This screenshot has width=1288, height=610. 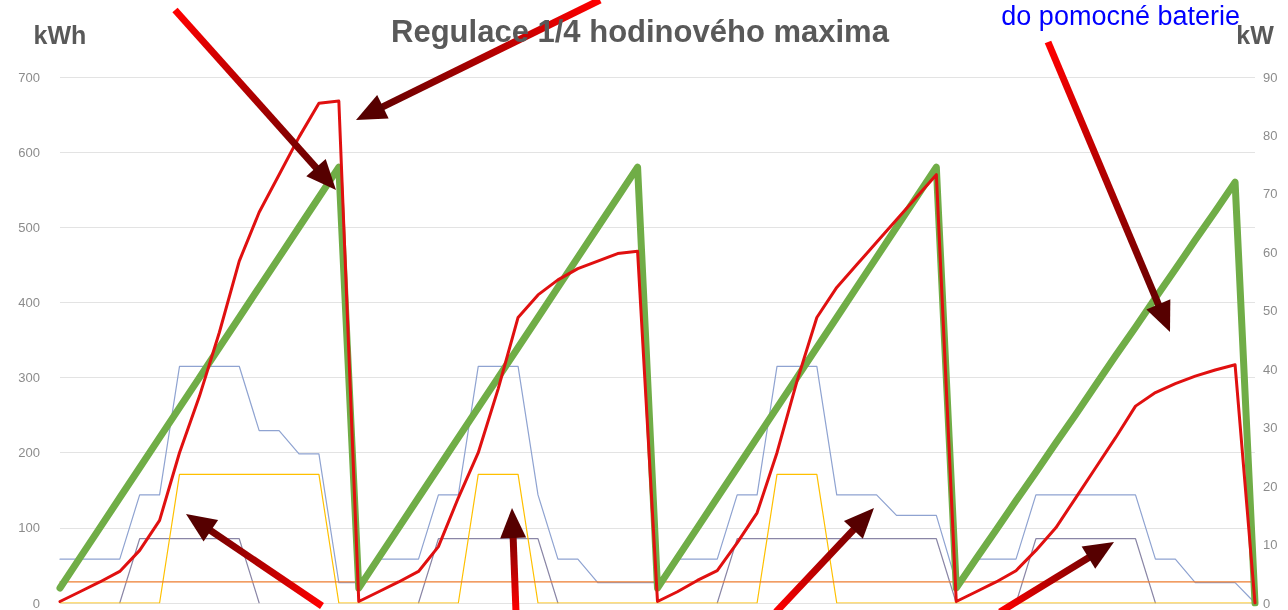 I want to click on y-tick-label: 600, so click(x=29, y=152).